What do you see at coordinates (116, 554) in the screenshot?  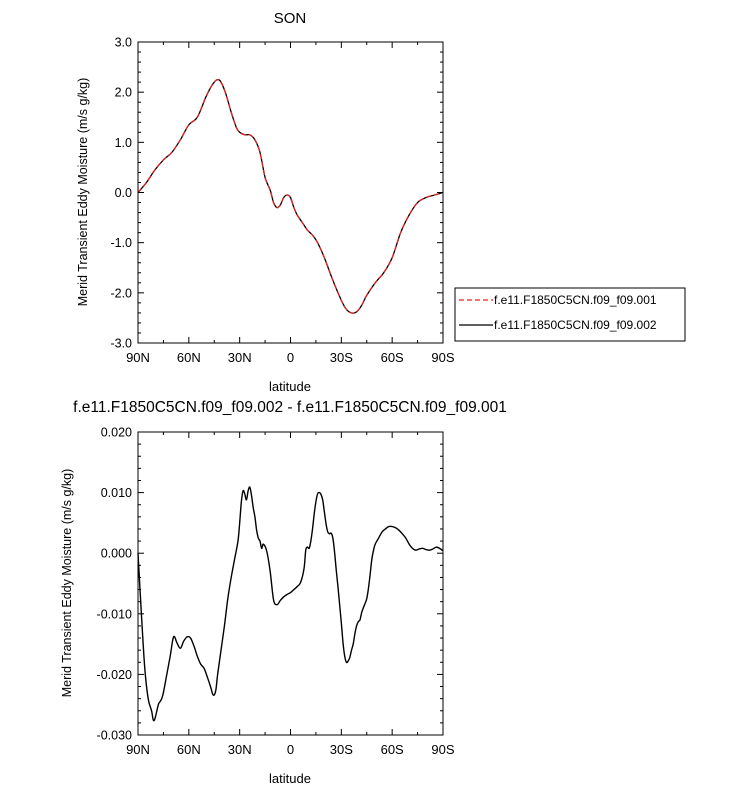 I see `y-tick-label: 0.000` at bounding box center [116, 554].